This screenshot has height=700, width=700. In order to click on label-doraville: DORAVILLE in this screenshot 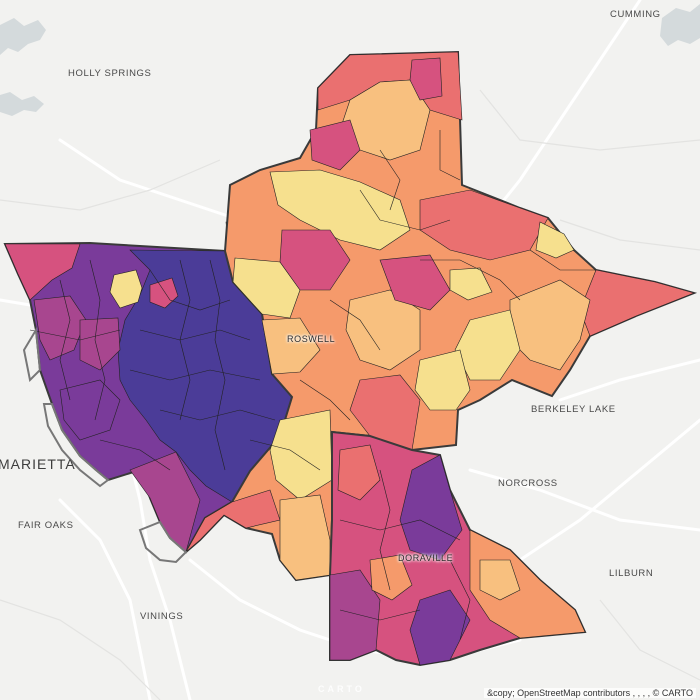, I will do `click(426, 558)`.